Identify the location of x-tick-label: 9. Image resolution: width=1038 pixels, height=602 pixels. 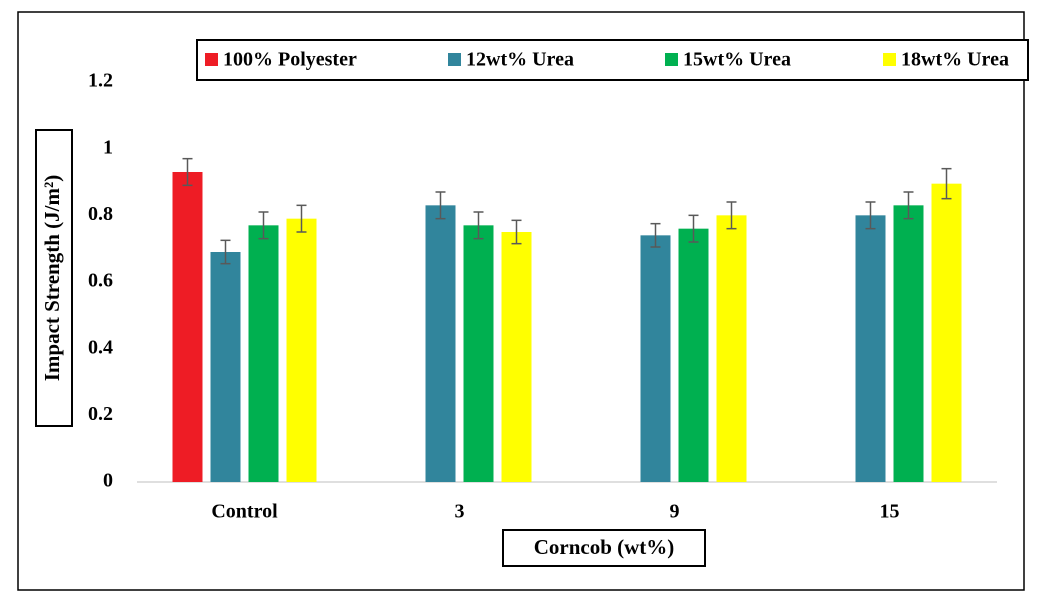
(675, 512).